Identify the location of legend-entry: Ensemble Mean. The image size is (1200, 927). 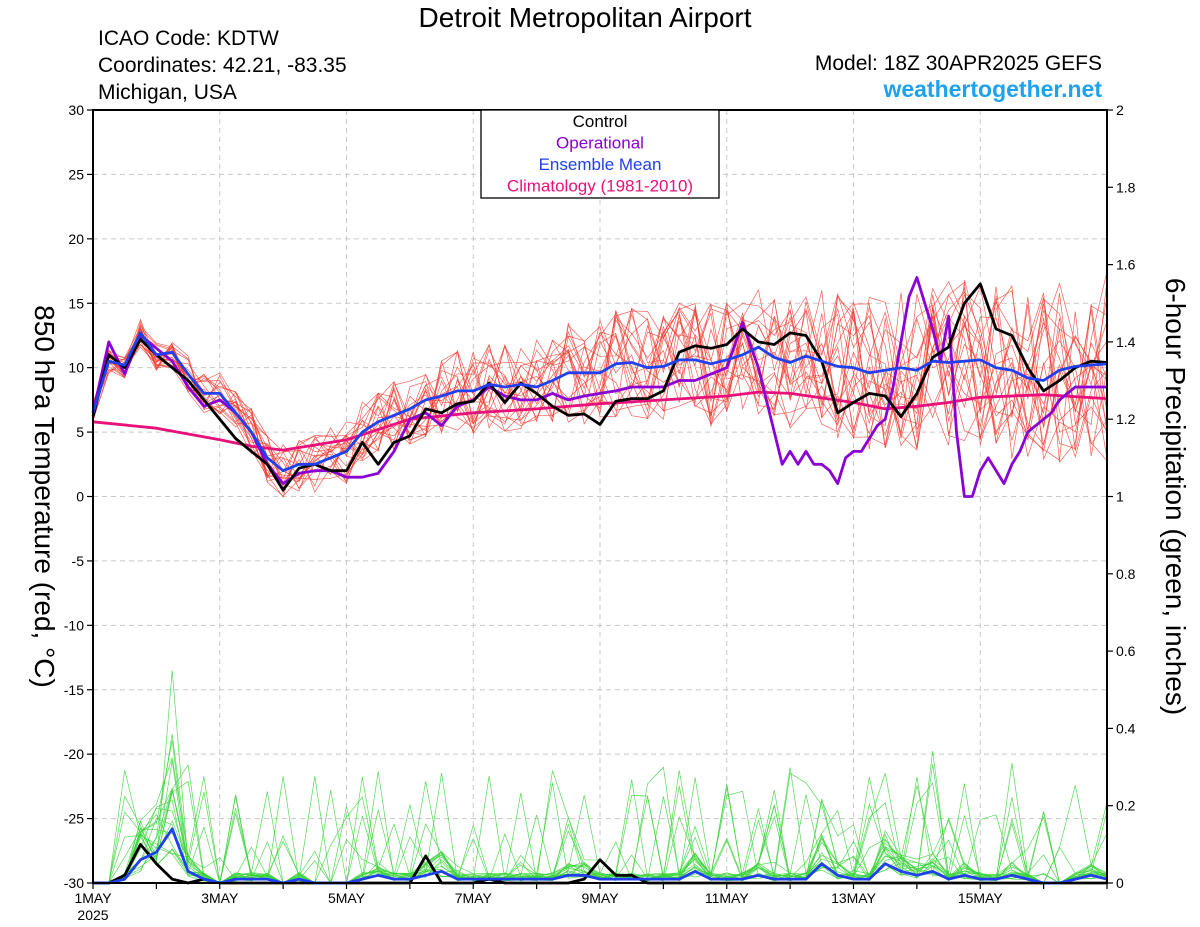
(600, 164).